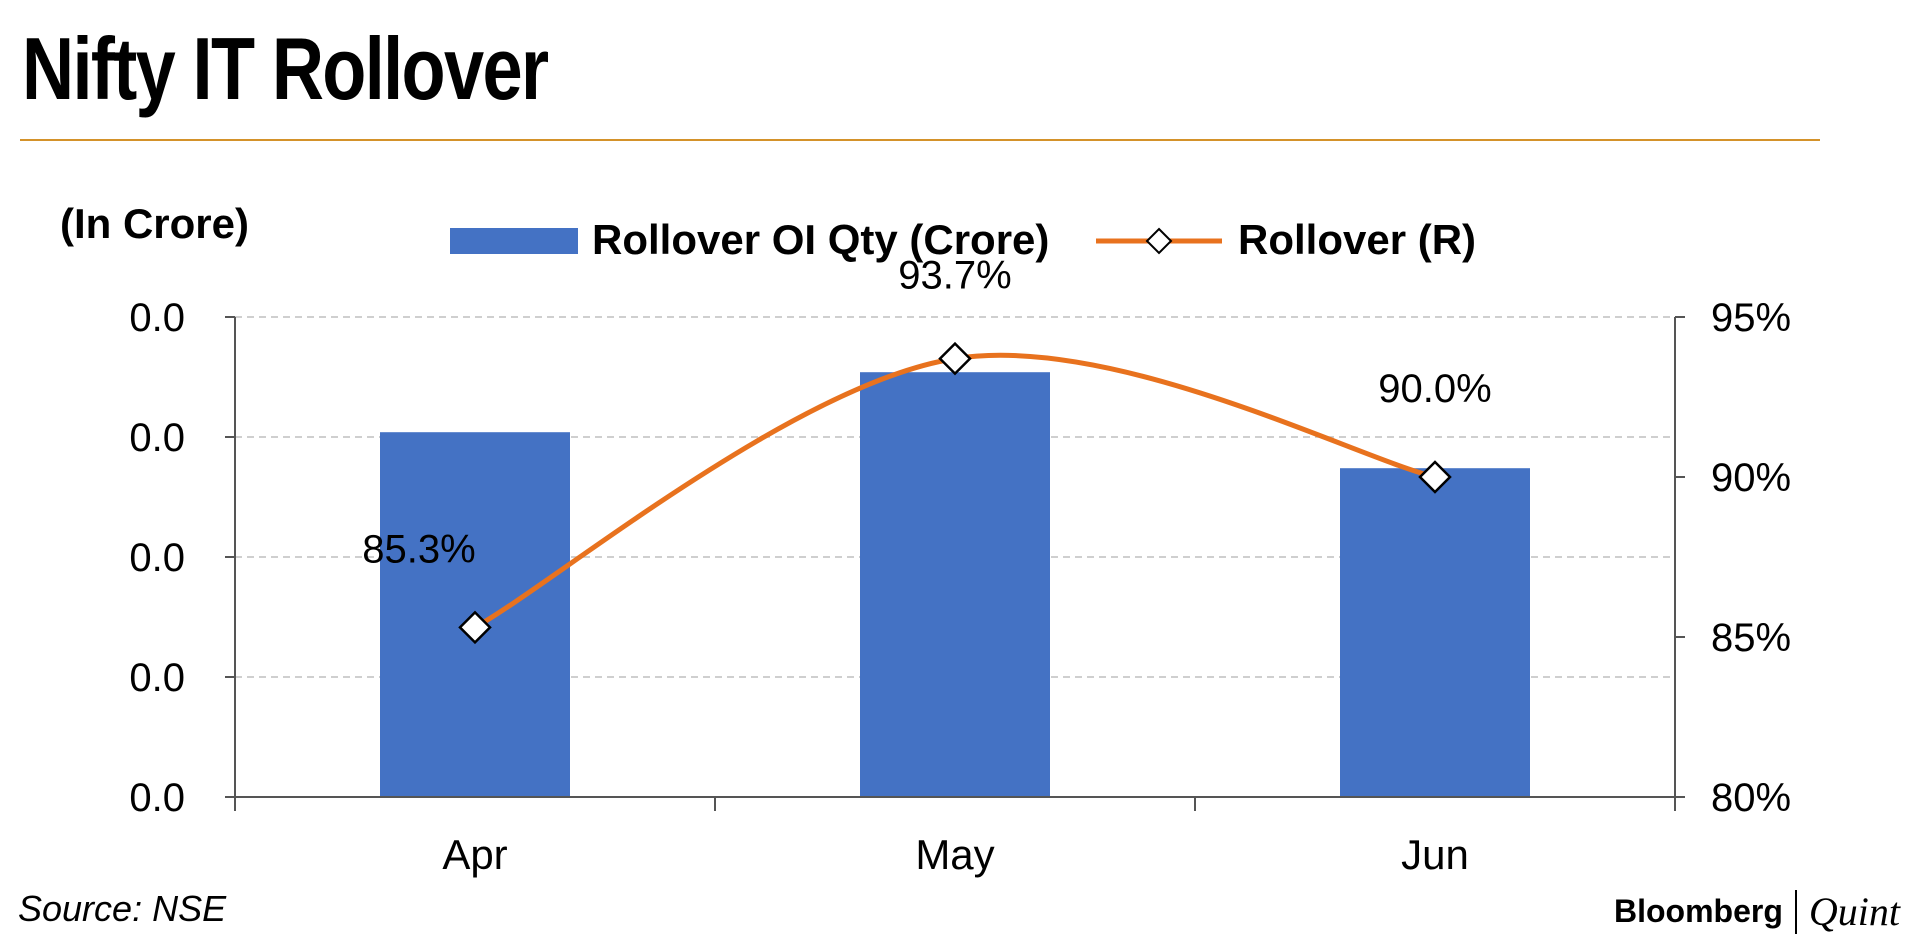  What do you see at coordinates (1435, 854) in the screenshot?
I see `x-axis-tick-label: Jun` at bounding box center [1435, 854].